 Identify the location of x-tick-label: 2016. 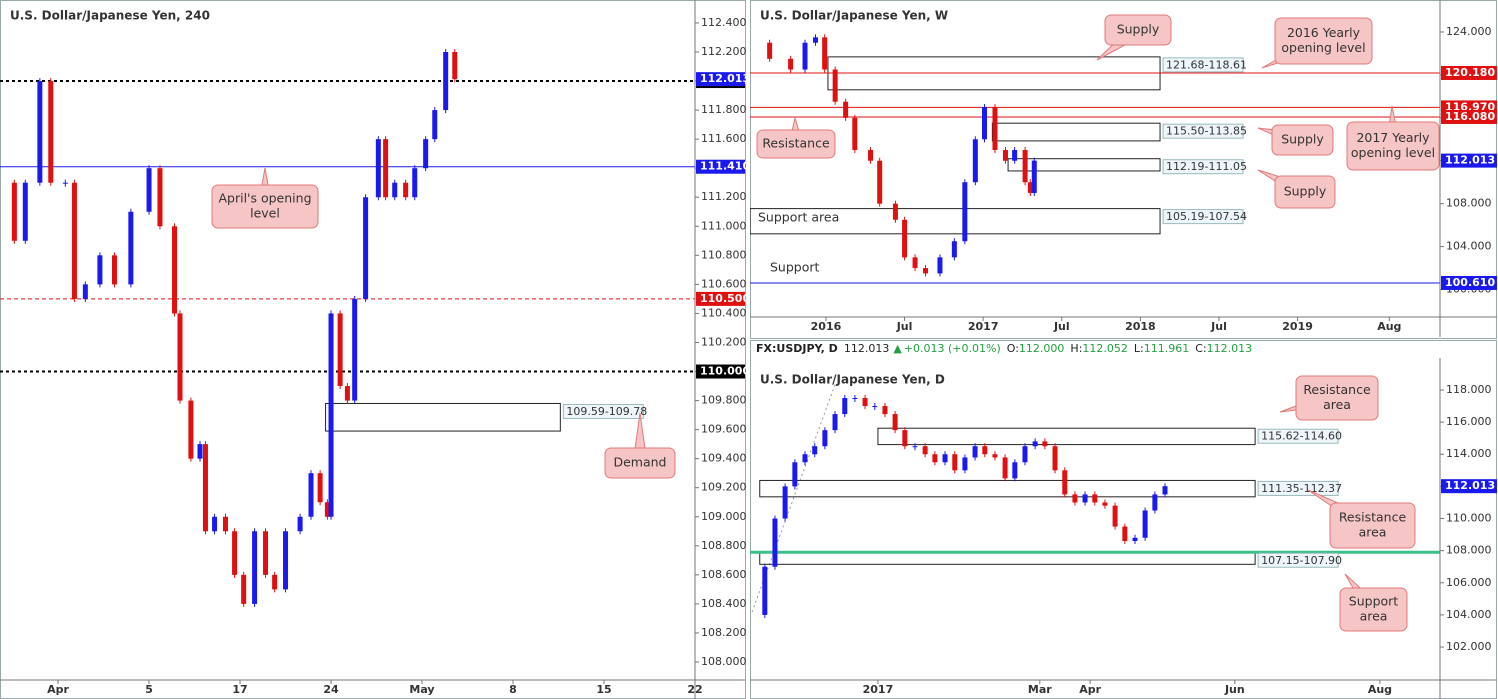
(826, 326).